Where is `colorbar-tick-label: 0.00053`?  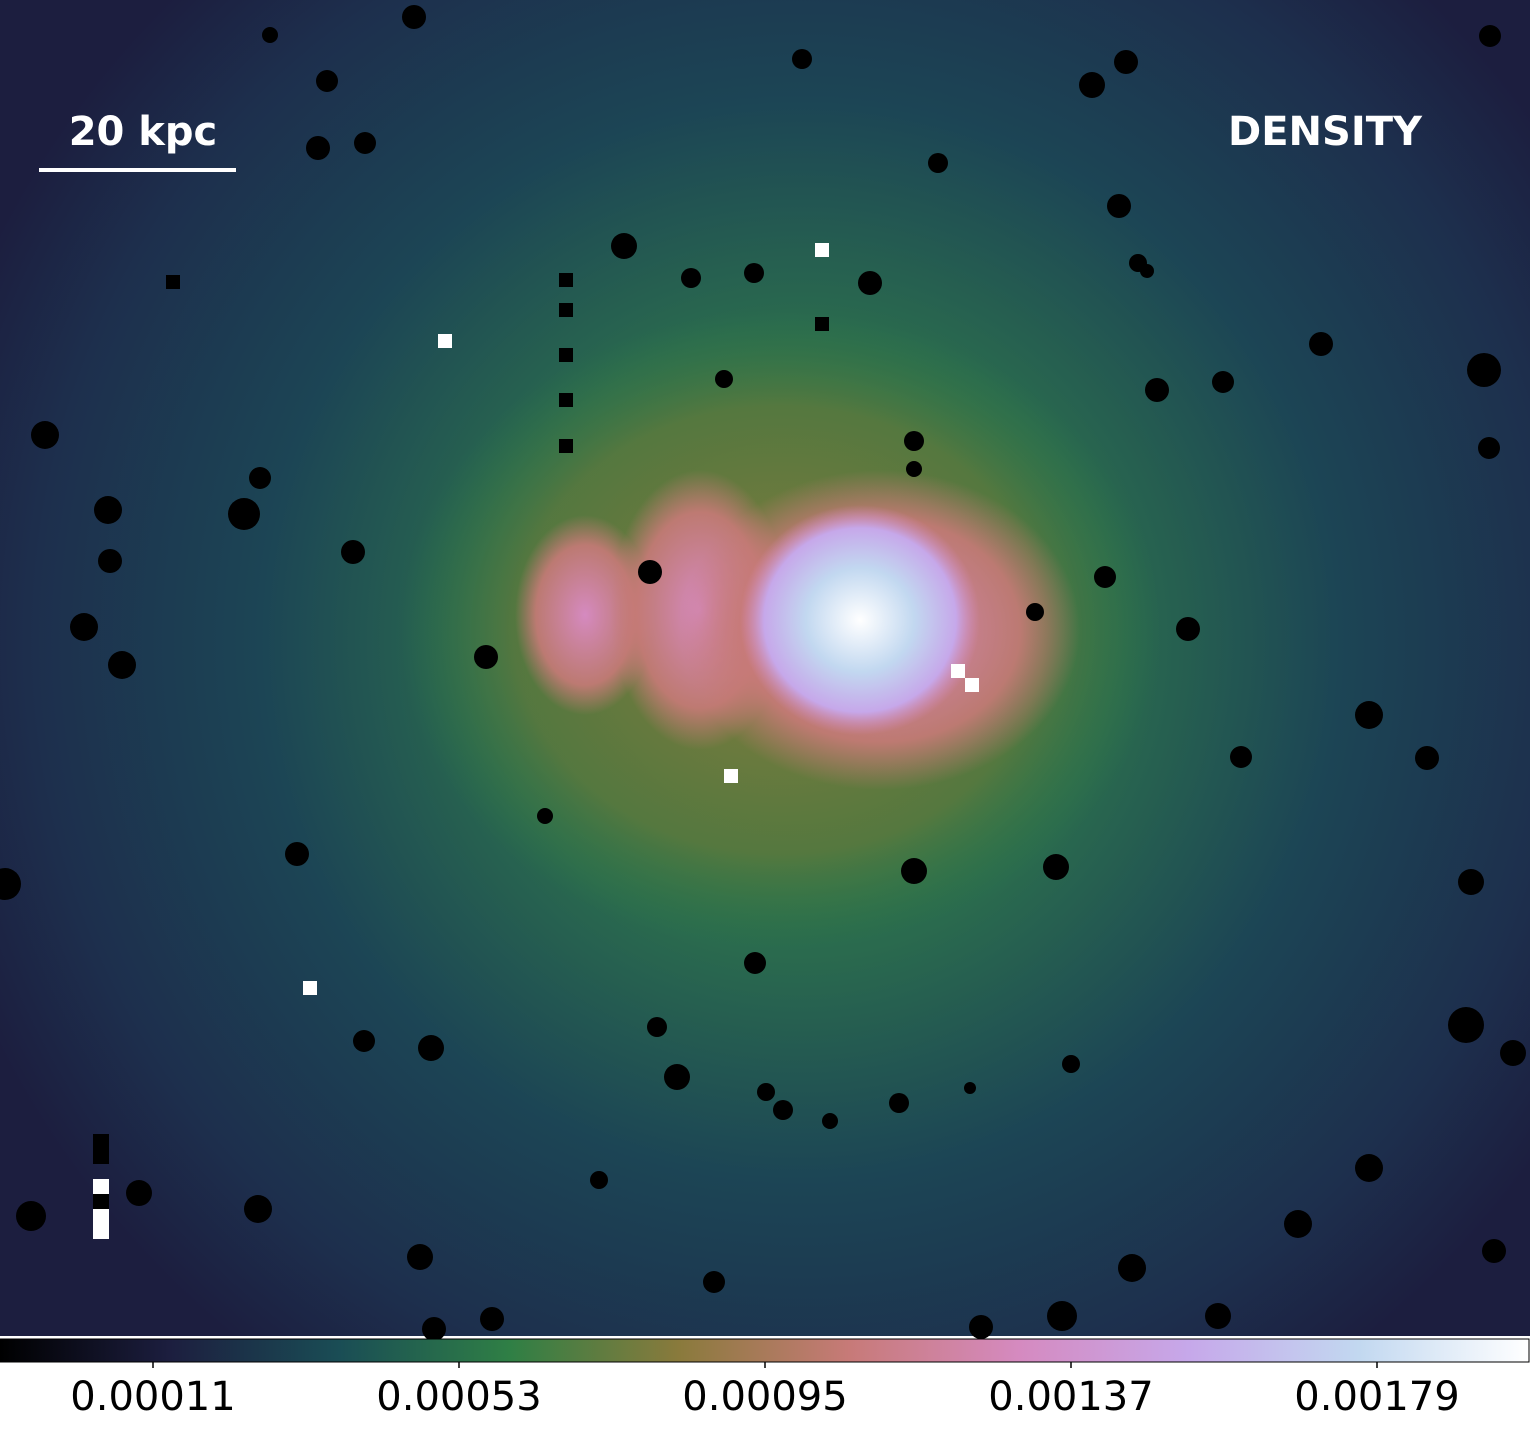
colorbar-tick-label: 0.00053 is located at coordinates (458, 1397).